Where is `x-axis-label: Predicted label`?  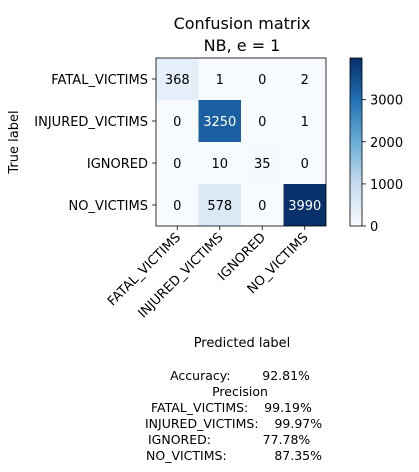
x-axis-label: Predicted label is located at coordinates (242, 343).